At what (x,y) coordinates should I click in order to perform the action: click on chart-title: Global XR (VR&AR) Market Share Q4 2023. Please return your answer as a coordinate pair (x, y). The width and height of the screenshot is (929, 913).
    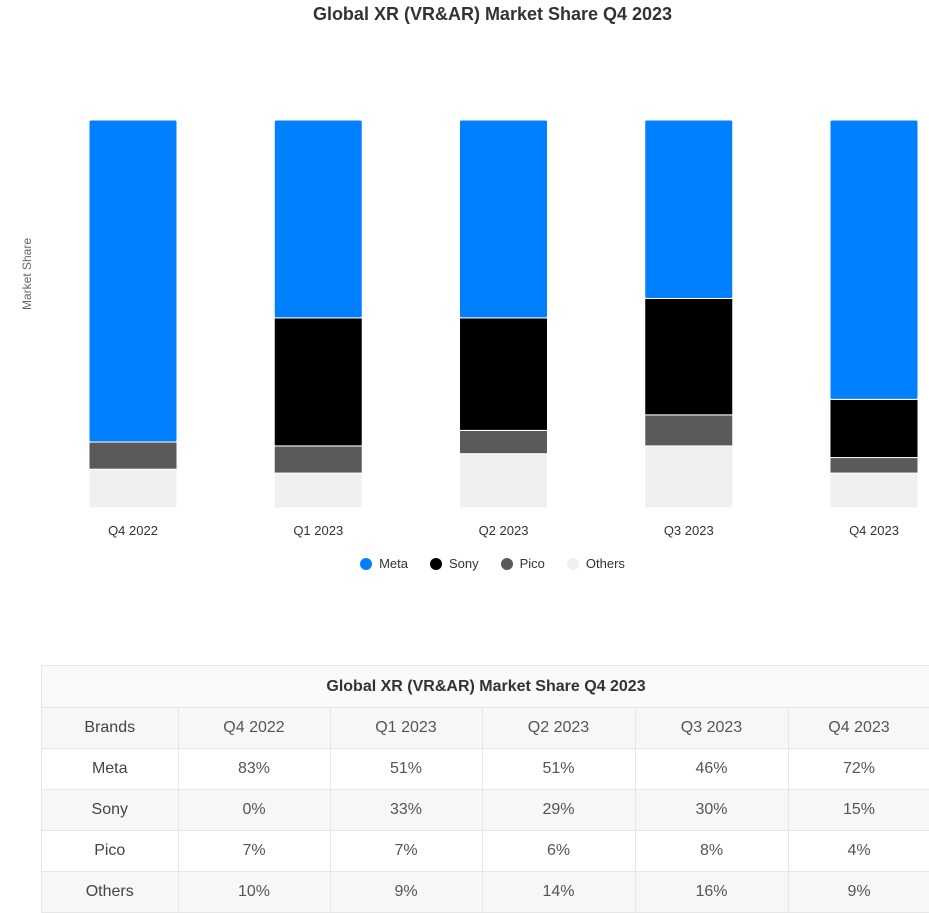
    Looking at the image, I should click on (492, 14).